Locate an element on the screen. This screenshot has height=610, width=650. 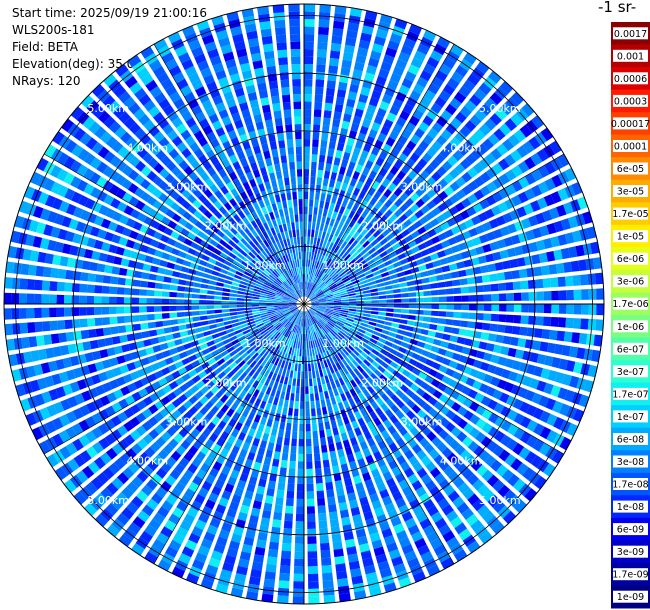
elevation-label: Elevation(deg): 35.00 is located at coordinates (77, 64).